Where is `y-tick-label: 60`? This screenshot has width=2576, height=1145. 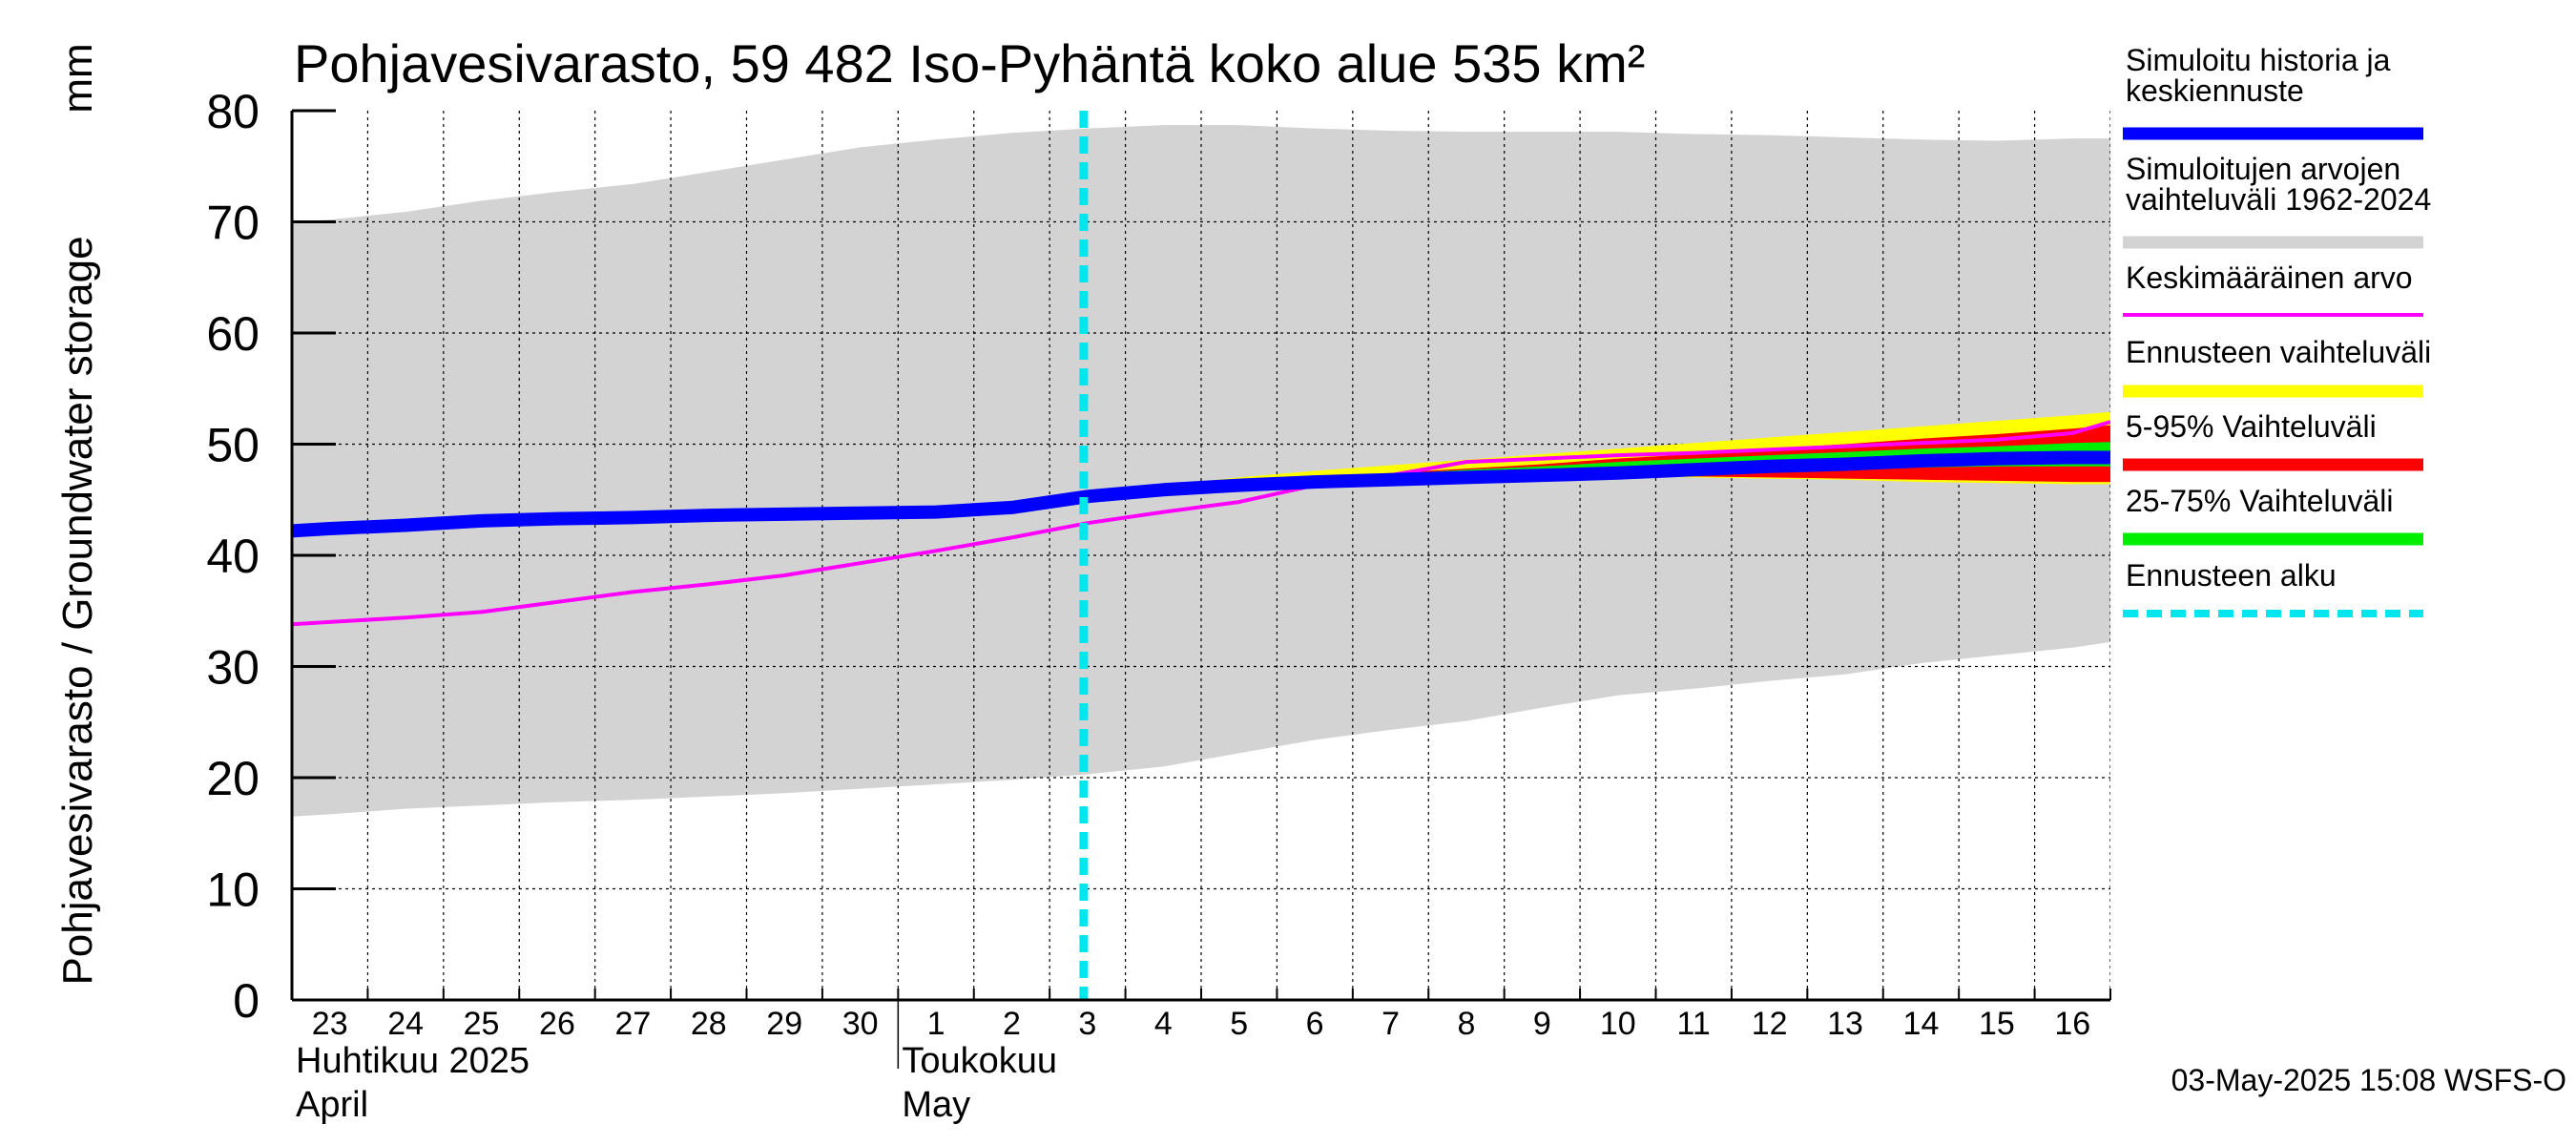
y-tick-label: 60 is located at coordinates (233, 334).